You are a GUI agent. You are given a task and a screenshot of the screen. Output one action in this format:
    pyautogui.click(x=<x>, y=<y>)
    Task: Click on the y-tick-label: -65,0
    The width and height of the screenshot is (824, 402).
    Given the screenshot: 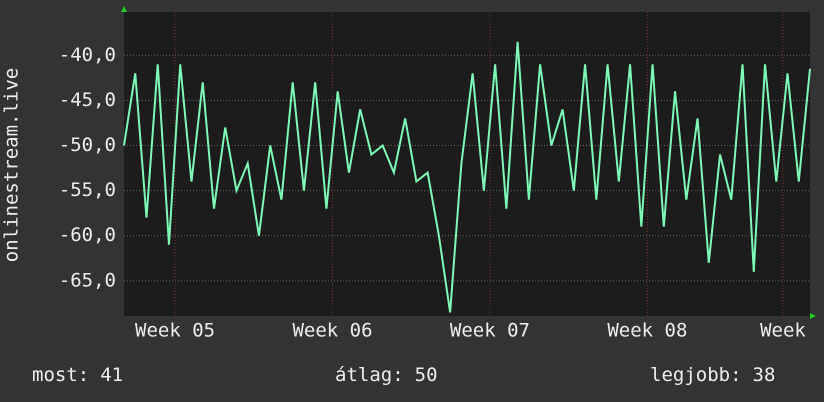 What is the action you would take?
    pyautogui.click(x=87, y=280)
    